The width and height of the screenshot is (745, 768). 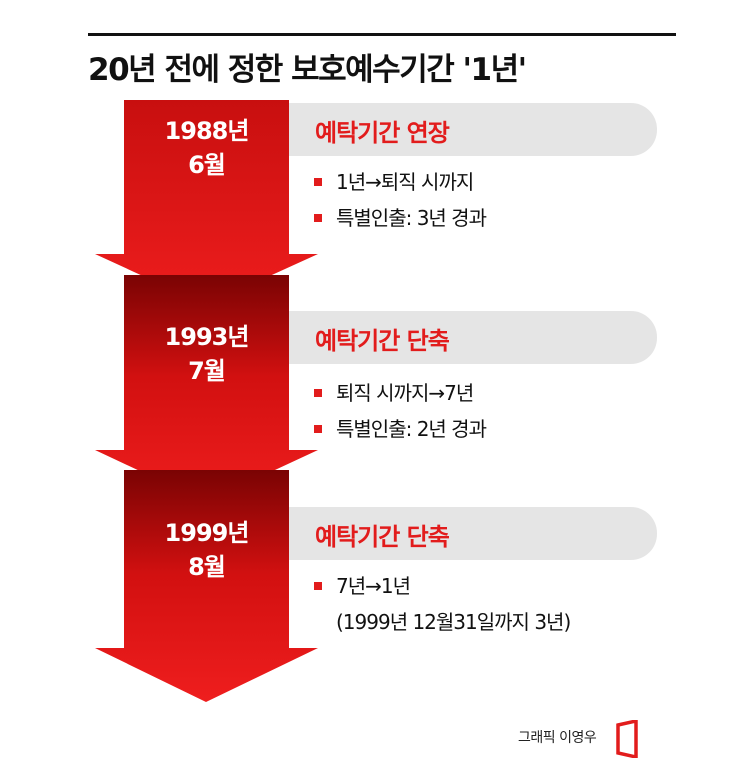 What do you see at coordinates (207, 371) in the screenshot?
I see `date-month: 7월` at bounding box center [207, 371].